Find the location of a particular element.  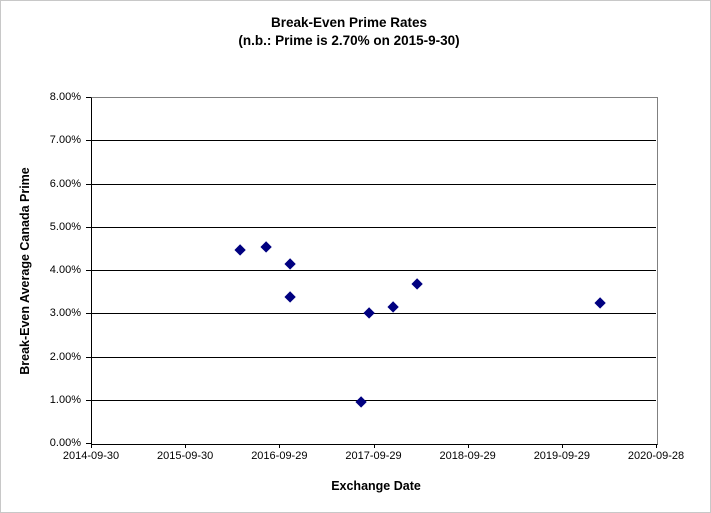

x-axis-title: Exchange Date is located at coordinates (376, 486).